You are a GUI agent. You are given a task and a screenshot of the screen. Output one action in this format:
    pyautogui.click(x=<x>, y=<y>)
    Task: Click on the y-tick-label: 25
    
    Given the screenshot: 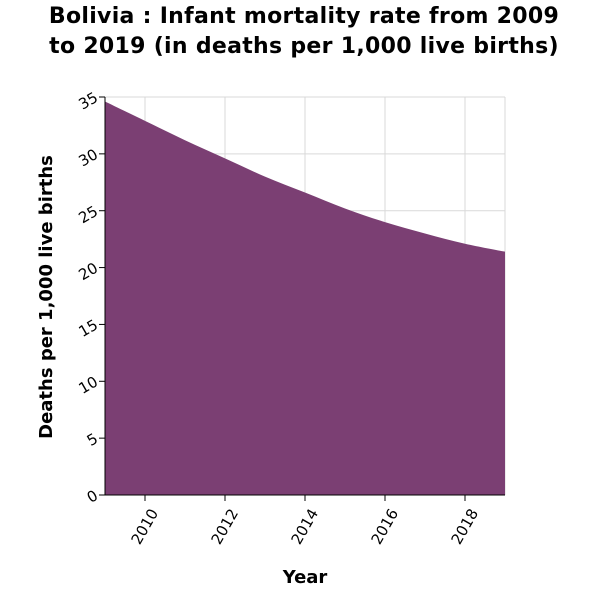 What is the action you would take?
    pyautogui.click(x=88, y=214)
    